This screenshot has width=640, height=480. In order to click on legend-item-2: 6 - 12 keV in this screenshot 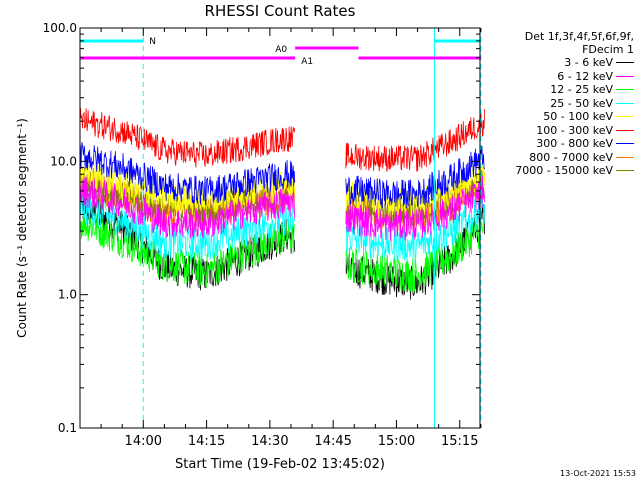, I will do `click(560, 77)`.